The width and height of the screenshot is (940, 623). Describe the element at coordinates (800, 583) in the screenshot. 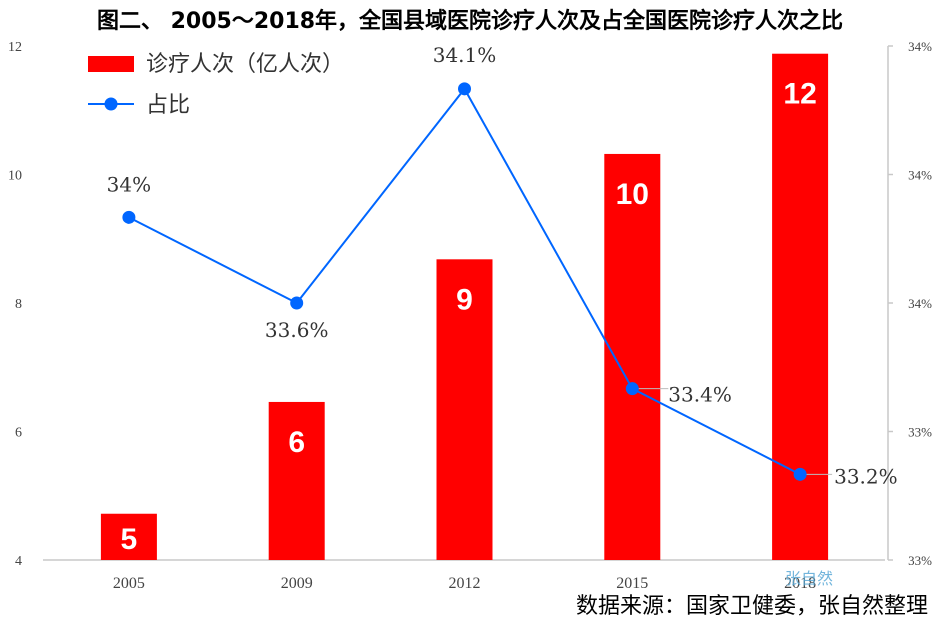

I see `x-tick-label: 2018` at that location.